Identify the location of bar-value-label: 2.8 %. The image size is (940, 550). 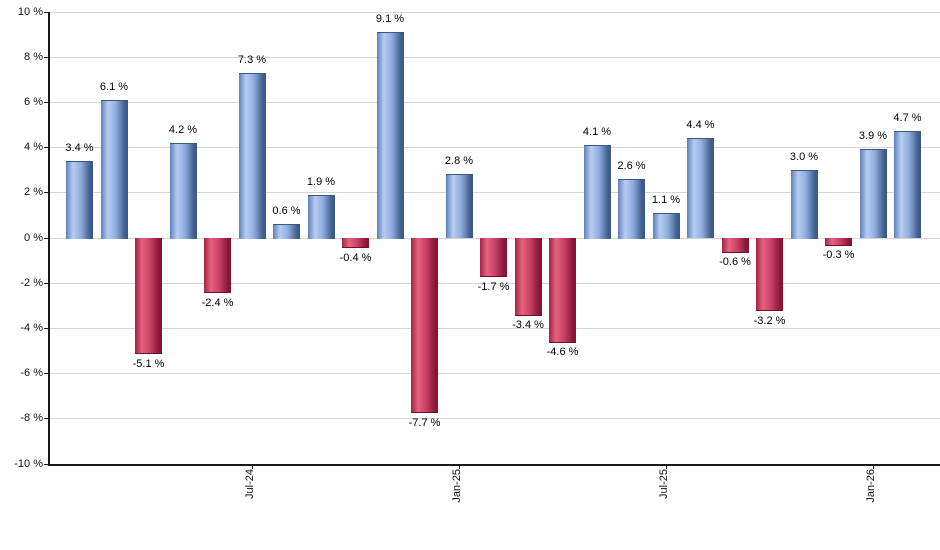
(459, 161).